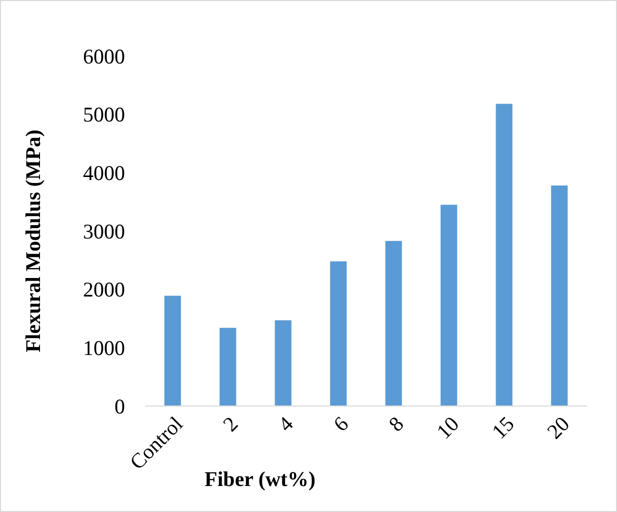  Describe the element at coordinates (285, 423) in the screenshot. I see `x-tick-label: 4` at that location.